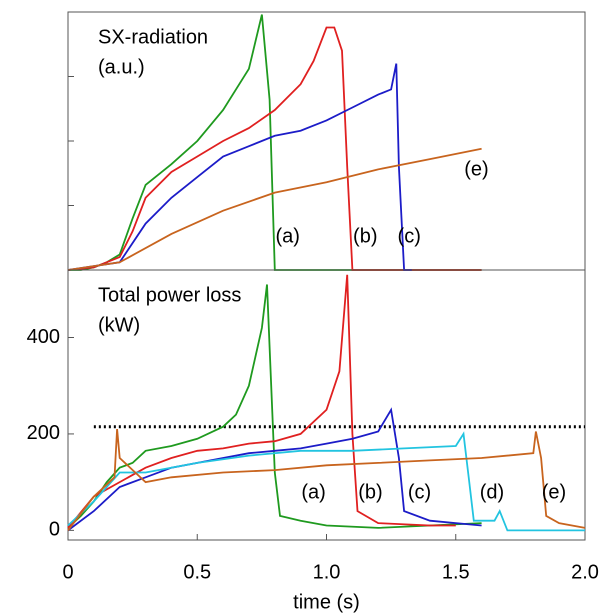 The width and height of the screenshot is (604, 616). Describe the element at coordinates (492, 492) in the screenshot. I see `series-label: (d)` at that location.